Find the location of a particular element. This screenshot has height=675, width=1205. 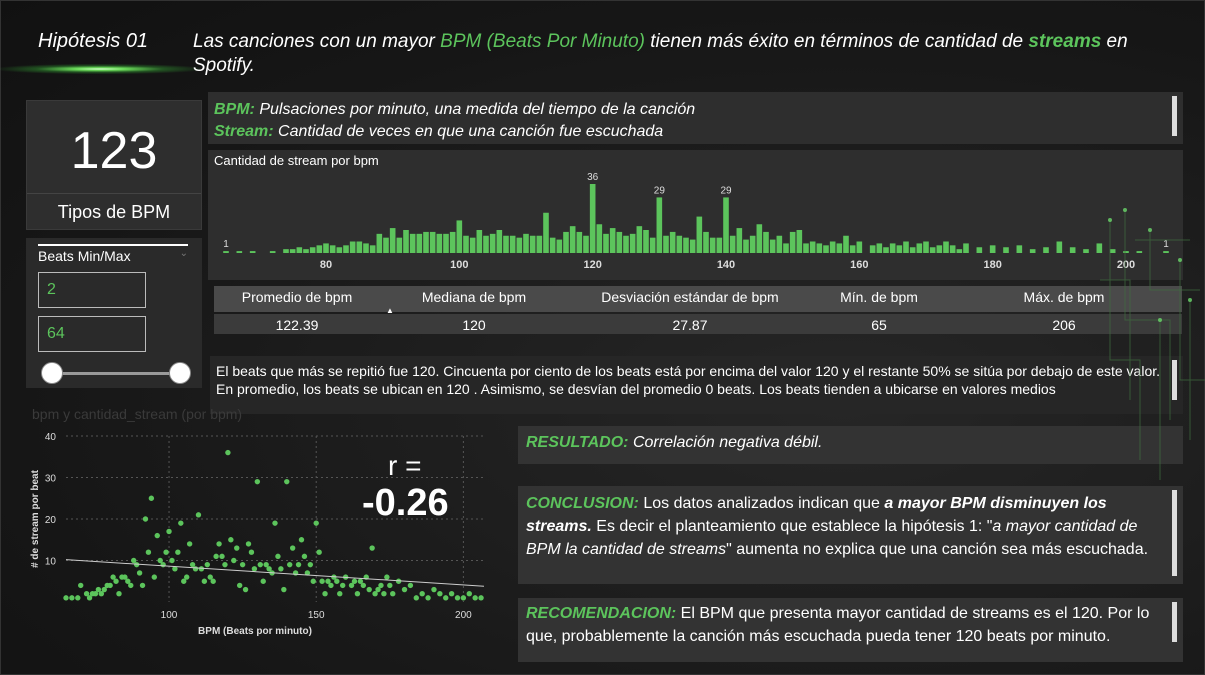

chevron-down-icon: ⌄ is located at coordinates (183, 253).